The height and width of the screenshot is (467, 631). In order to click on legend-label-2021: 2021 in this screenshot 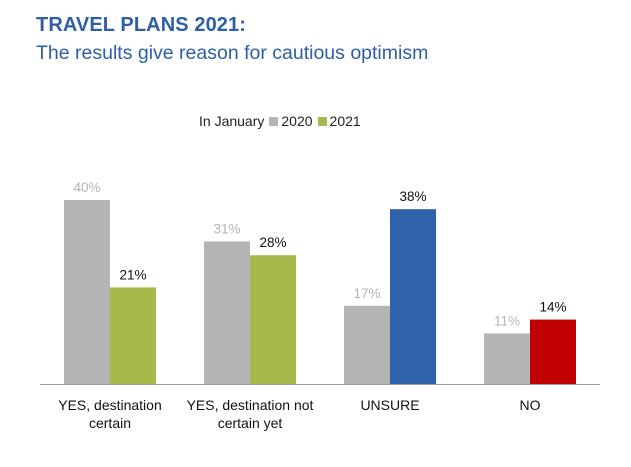, I will do `click(345, 121)`.